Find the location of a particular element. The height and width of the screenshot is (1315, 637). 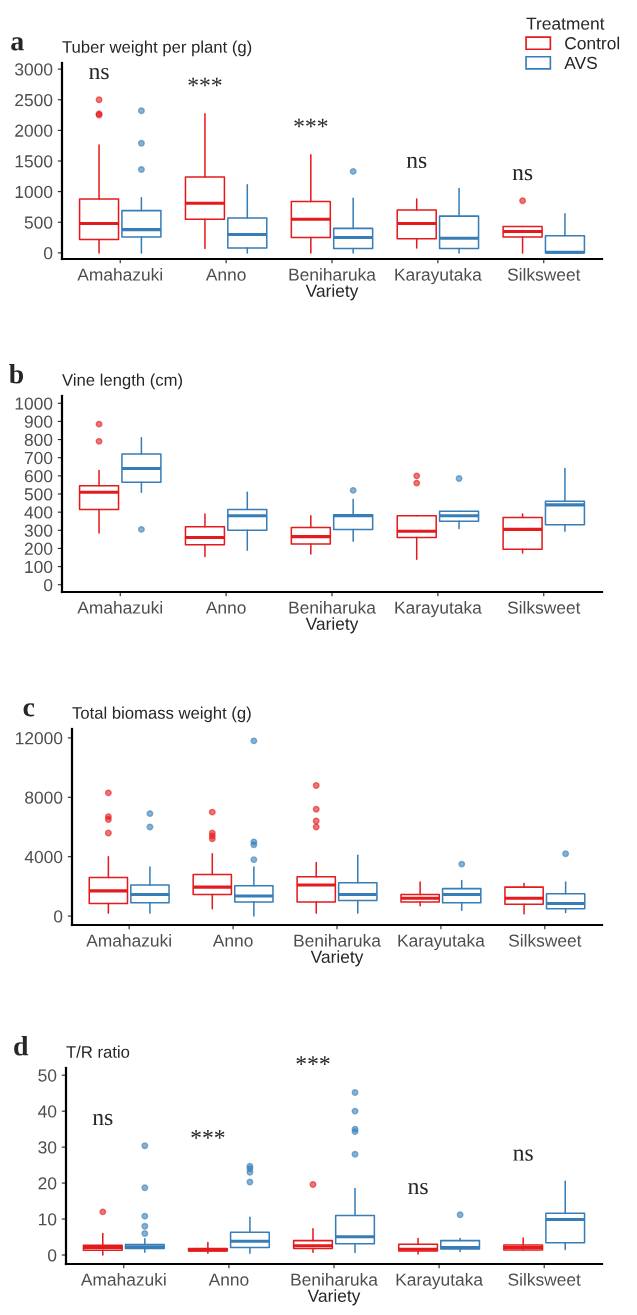

chart-title: Total biomass weight (g) is located at coordinates (161, 714).